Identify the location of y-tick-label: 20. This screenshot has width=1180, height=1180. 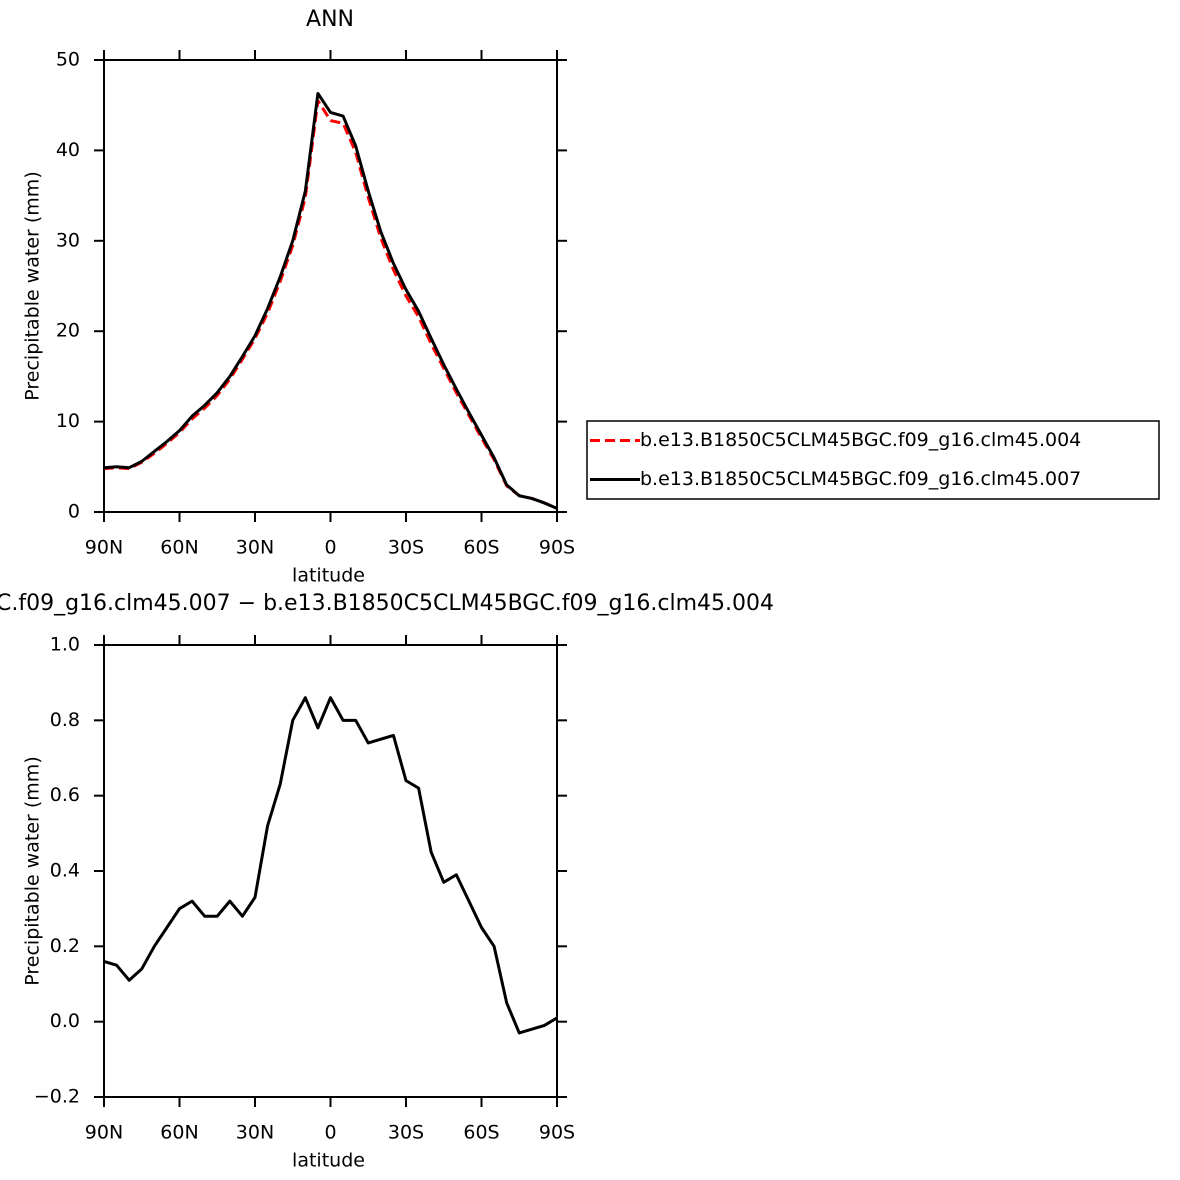
(68, 331).